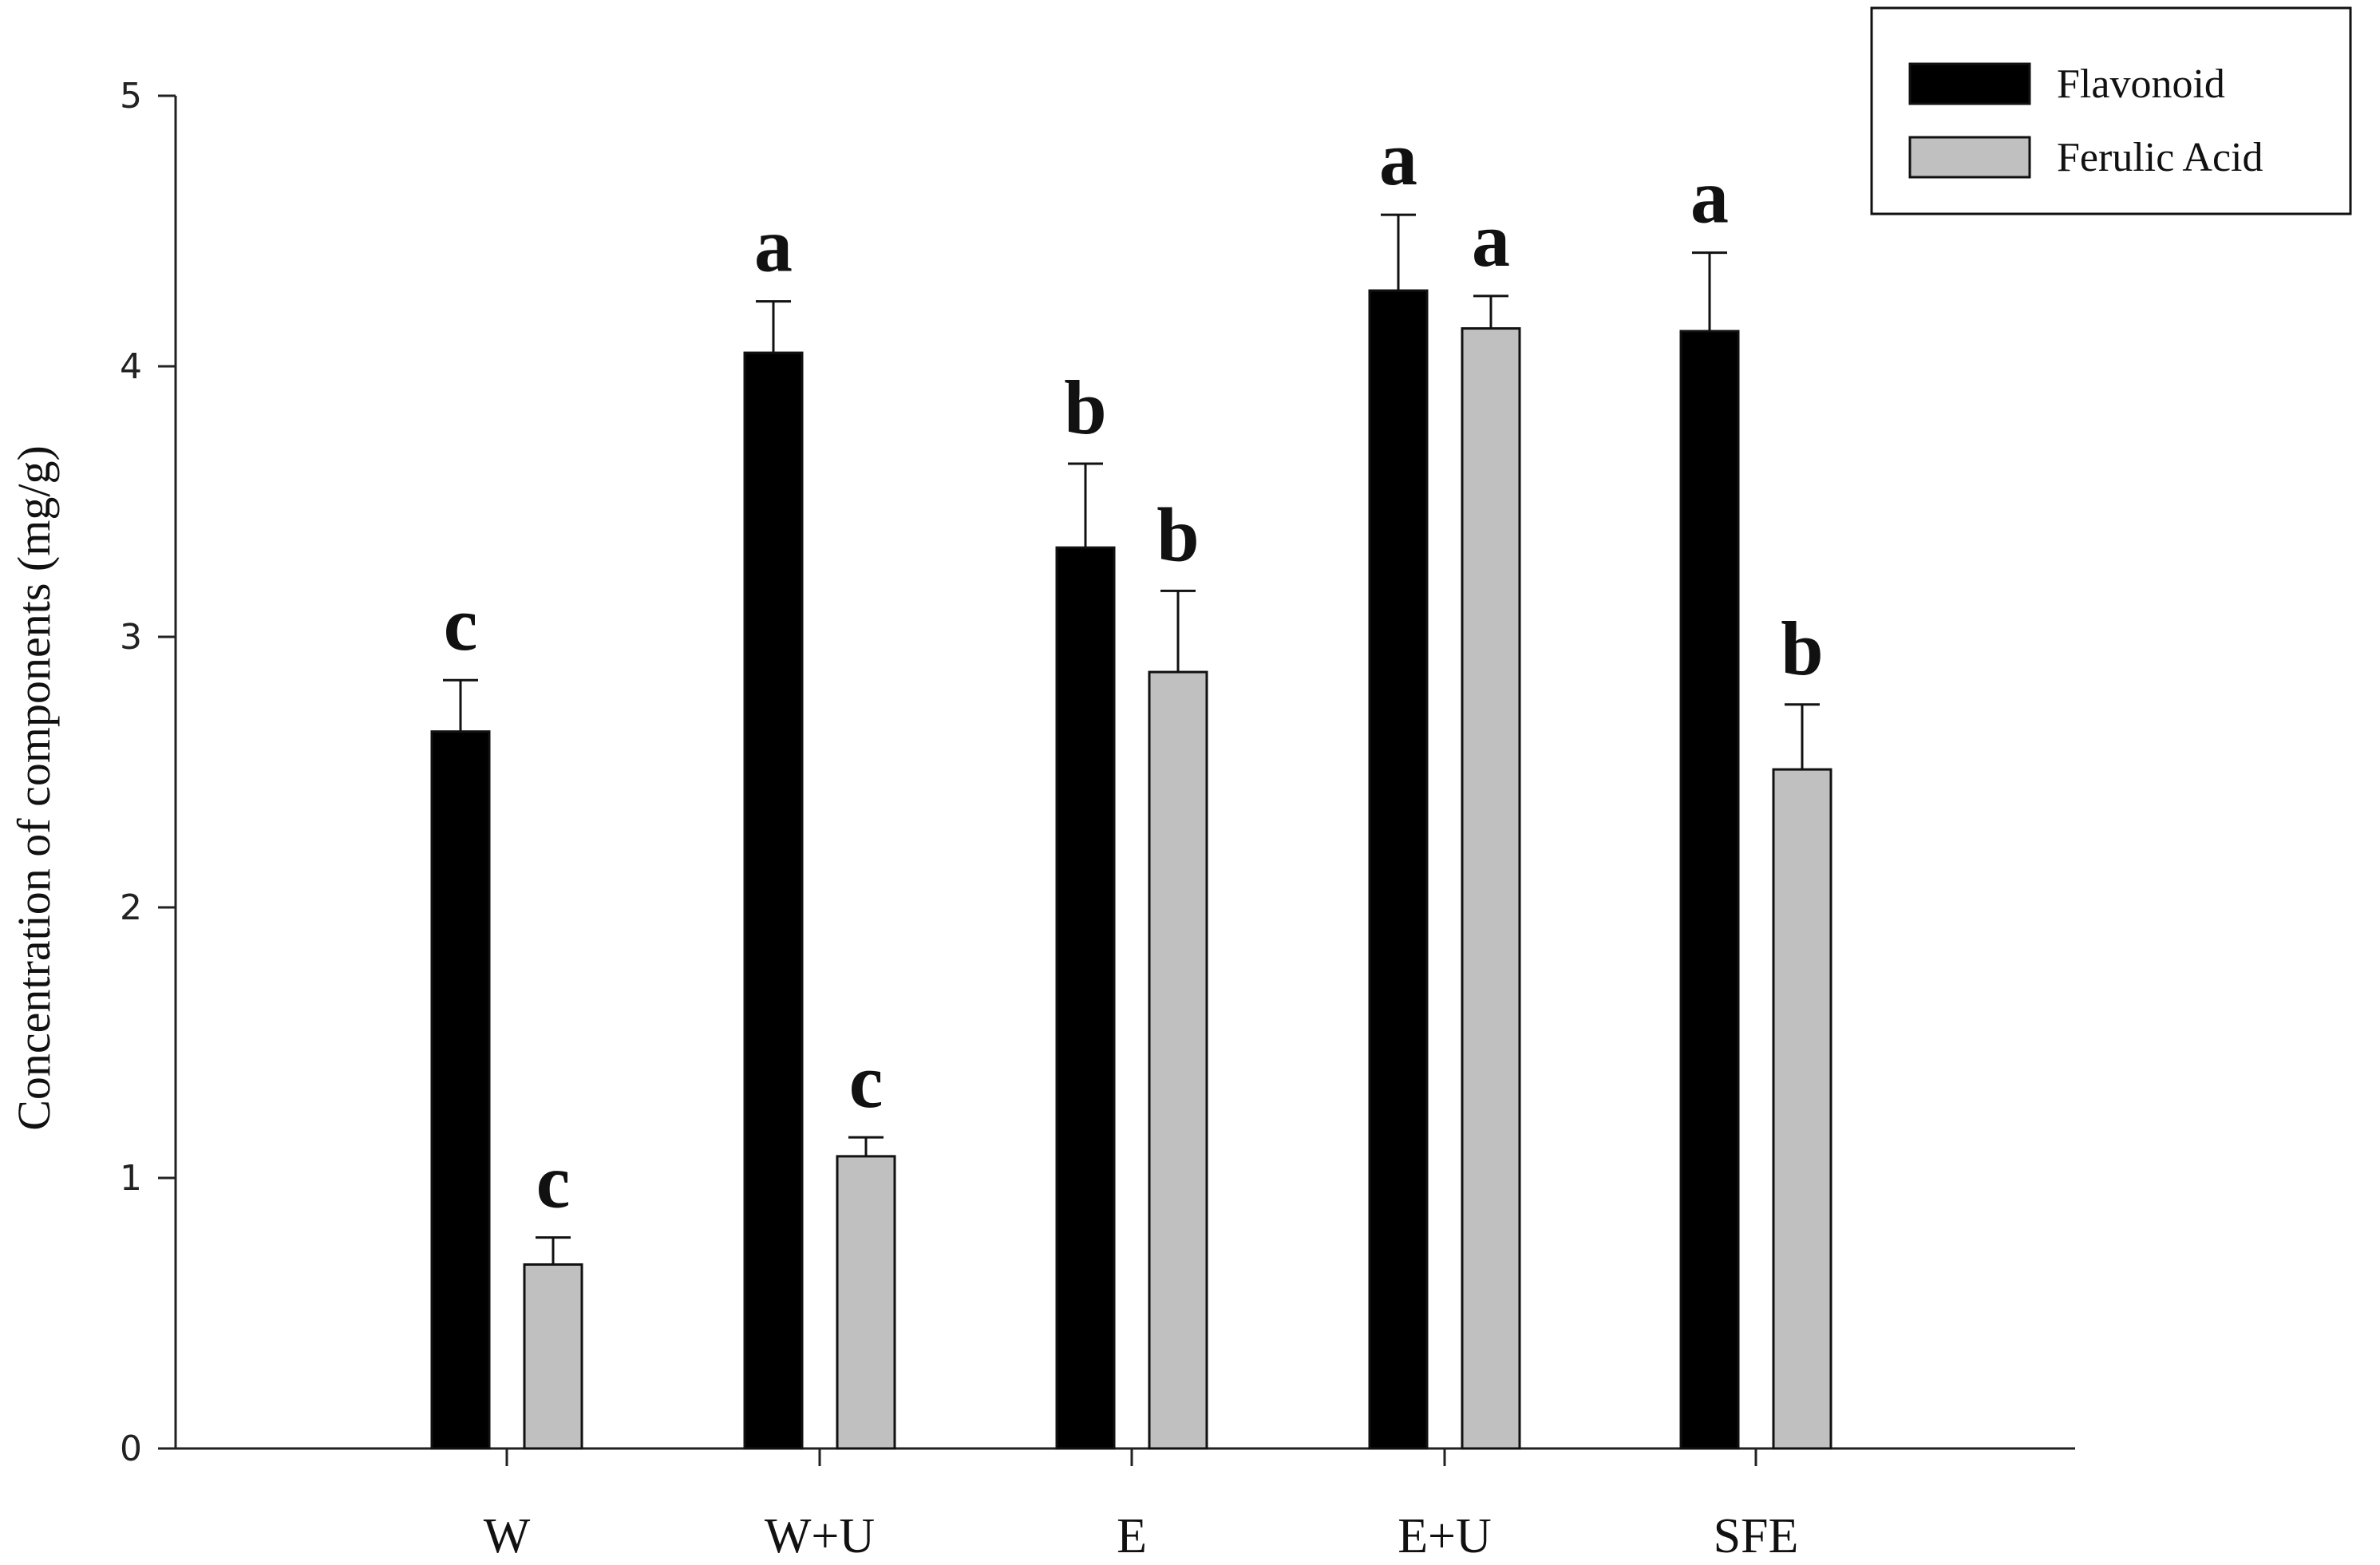  What do you see at coordinates (820, 1536) in the screenshot?
I see `x-tick-label: W+U` at bounding box center [820, 1536].